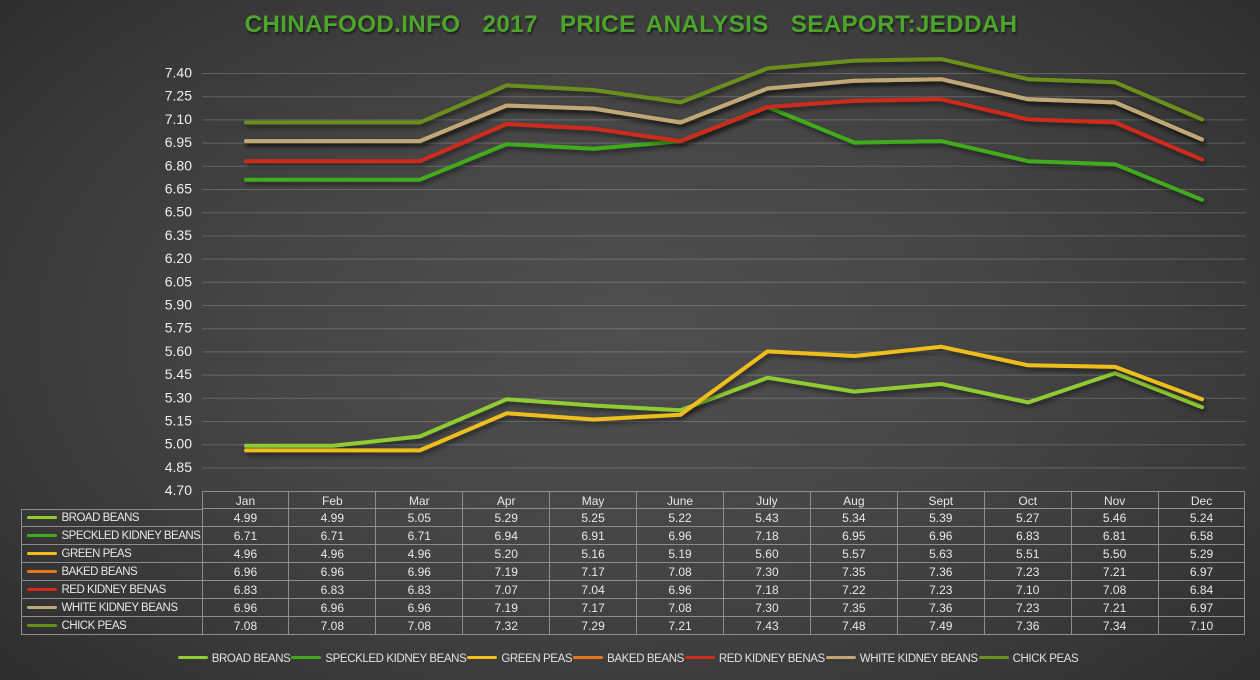  Describe the element at coordinates (178, 212) in the screenshot. I see `svg-text: 6.50` at that location.